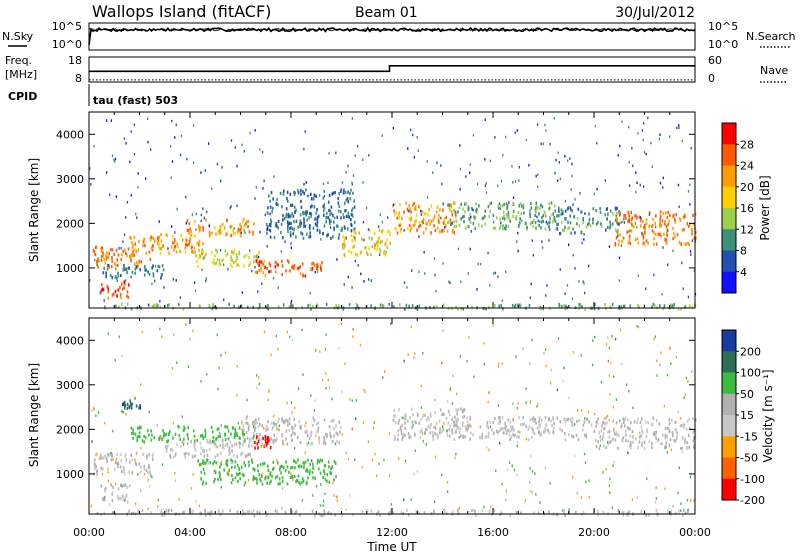 The image size is (800, 554). I want to click on frequency-line, so click(392, 69).